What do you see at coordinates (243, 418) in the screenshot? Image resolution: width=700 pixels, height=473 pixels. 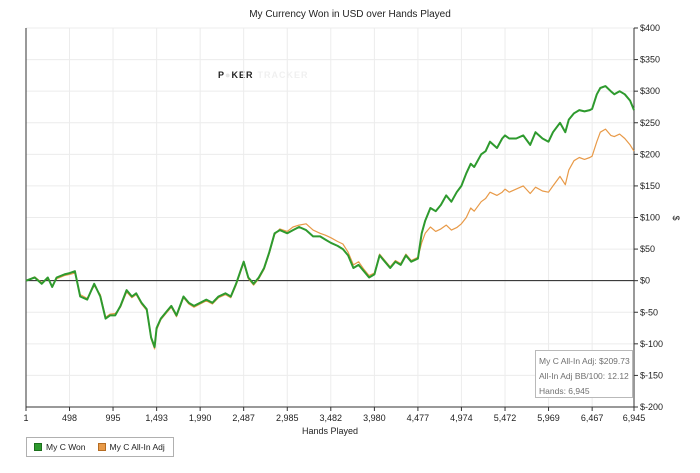 I see `x-tick-label: 2,487` at bounding box center [243, 418].